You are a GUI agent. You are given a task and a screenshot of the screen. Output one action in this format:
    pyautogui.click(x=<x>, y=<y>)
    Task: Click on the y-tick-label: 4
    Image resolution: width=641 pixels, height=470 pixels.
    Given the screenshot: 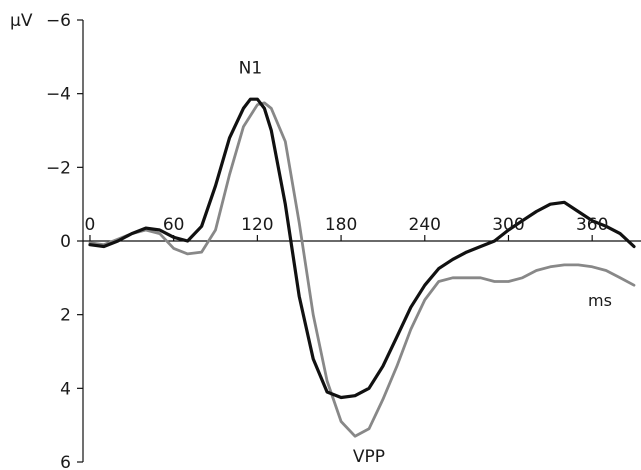 What is the action you would take?
    pyautogui.click(x=65, y=389)
    